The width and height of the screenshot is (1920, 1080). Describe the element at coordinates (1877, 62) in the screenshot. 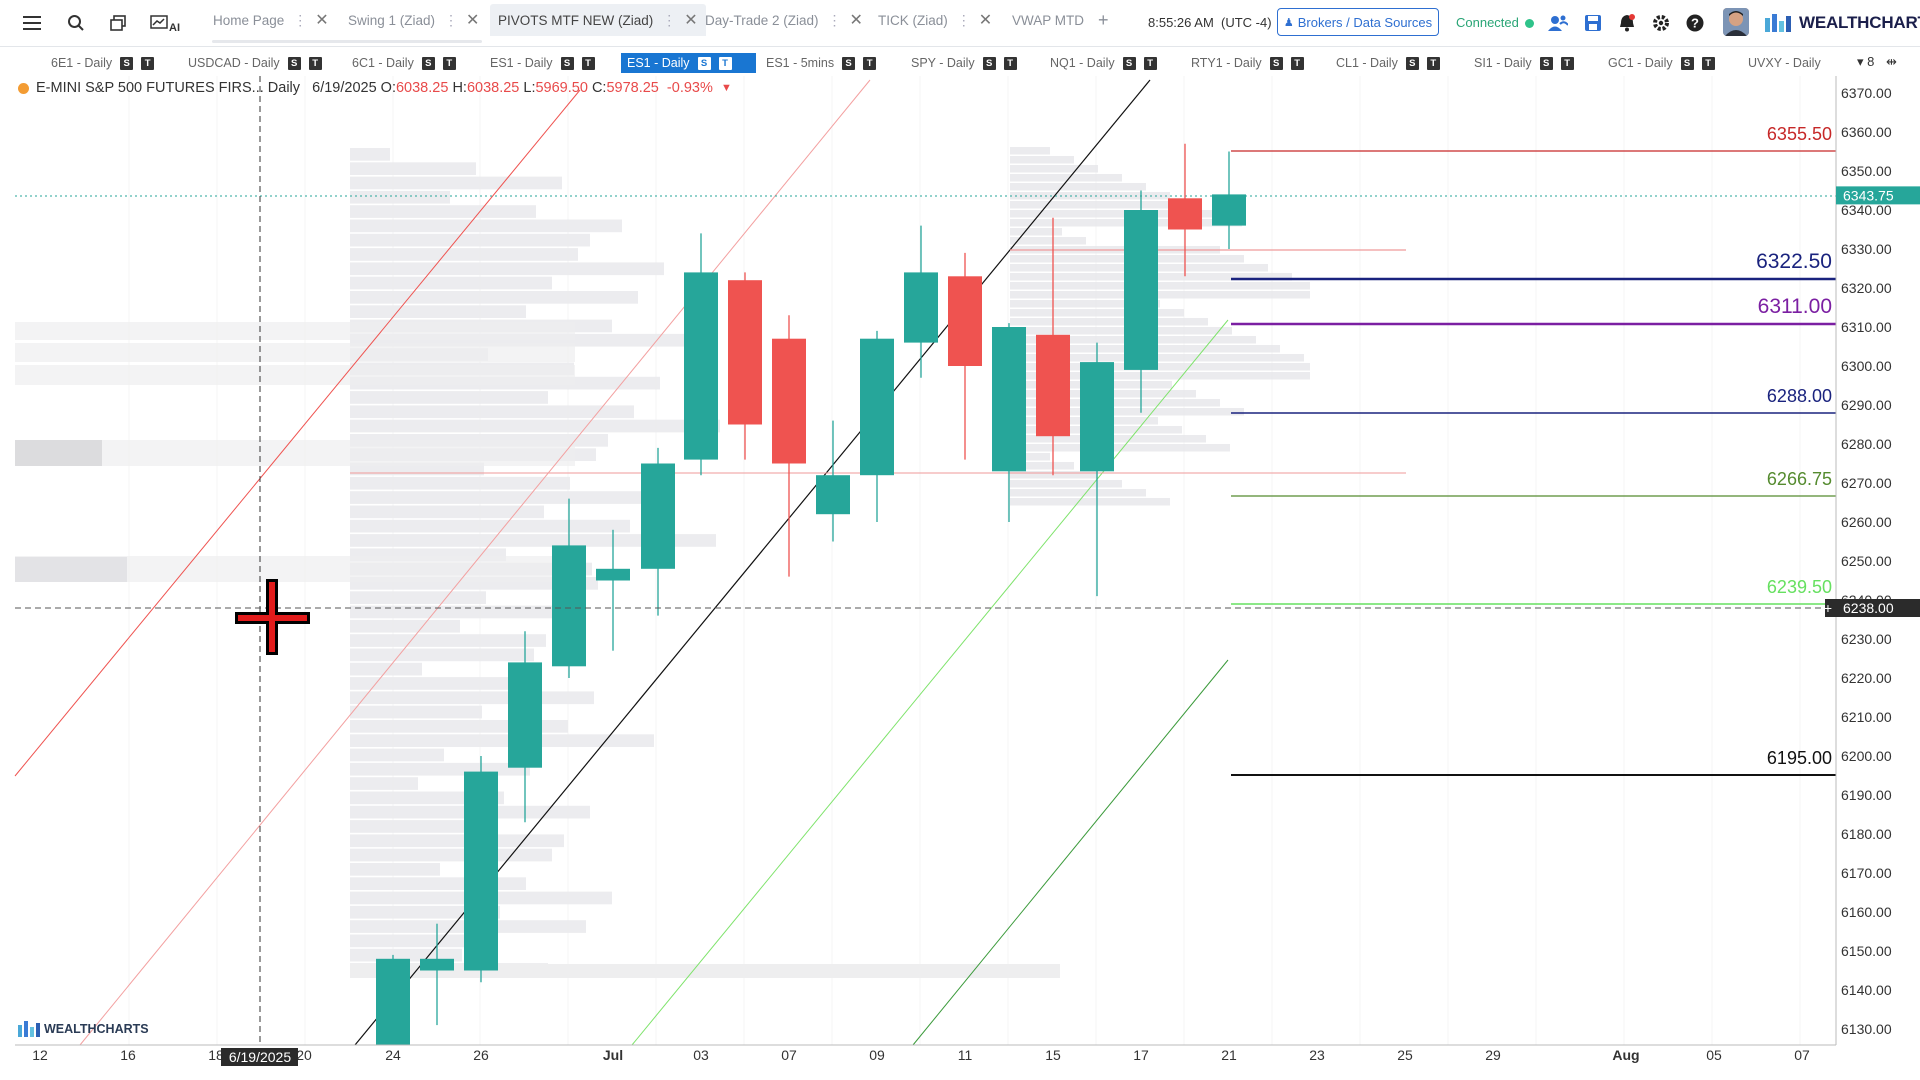

I see `symbol-overflow-button: ▾ 8 ⇹` at that location.